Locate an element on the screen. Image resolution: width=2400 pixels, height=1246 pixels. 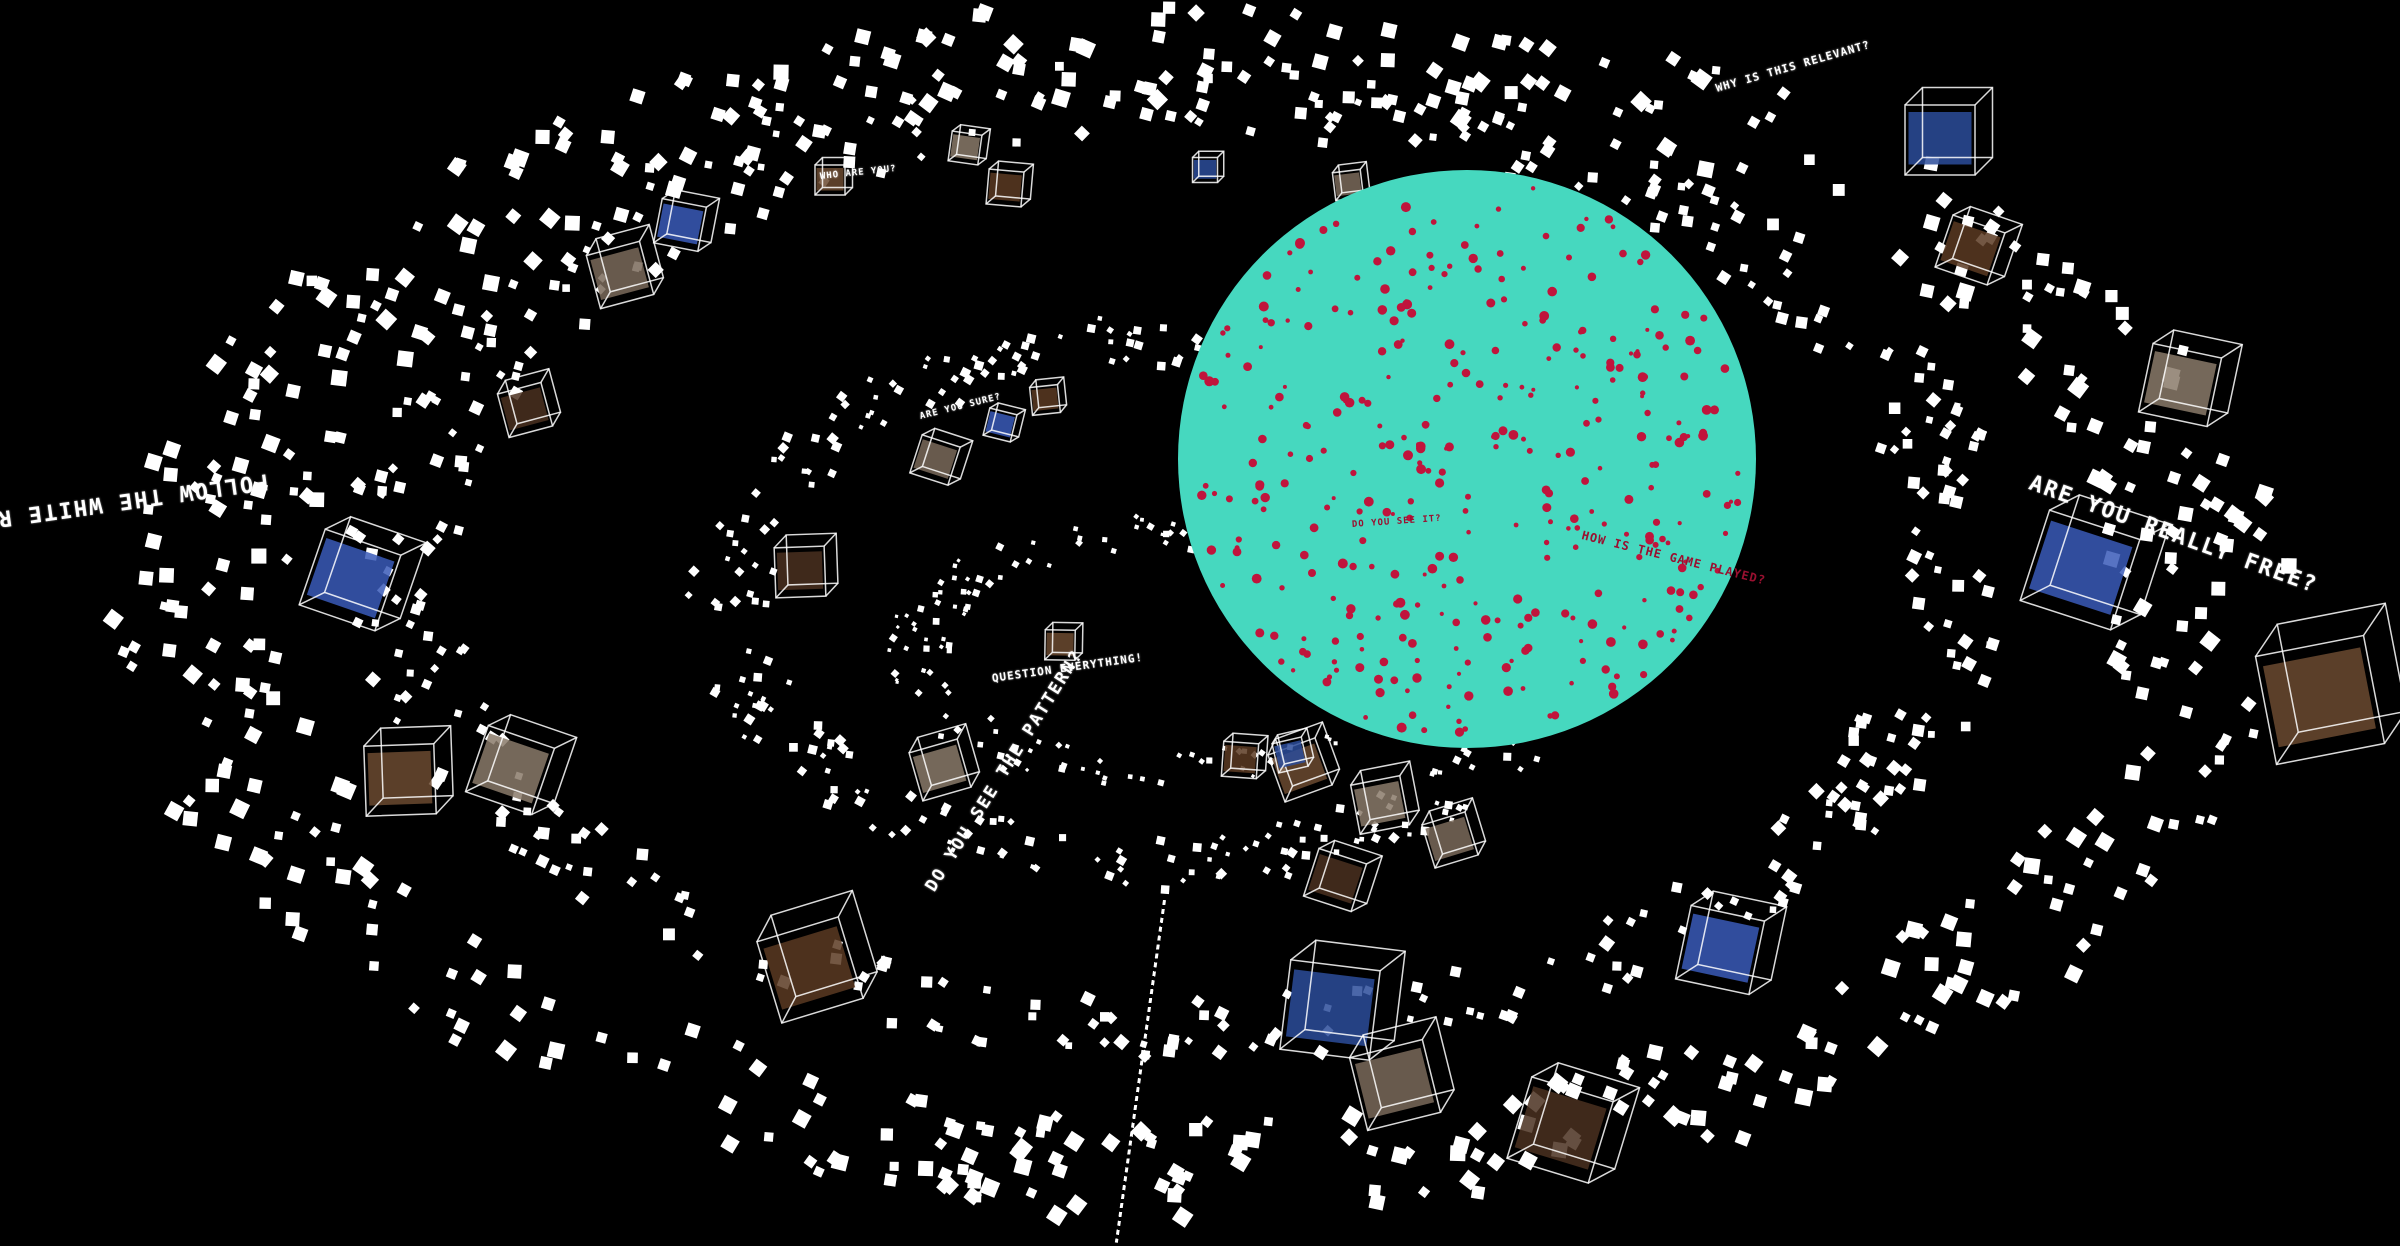
central-planet is located at coordinates (1467, 459).